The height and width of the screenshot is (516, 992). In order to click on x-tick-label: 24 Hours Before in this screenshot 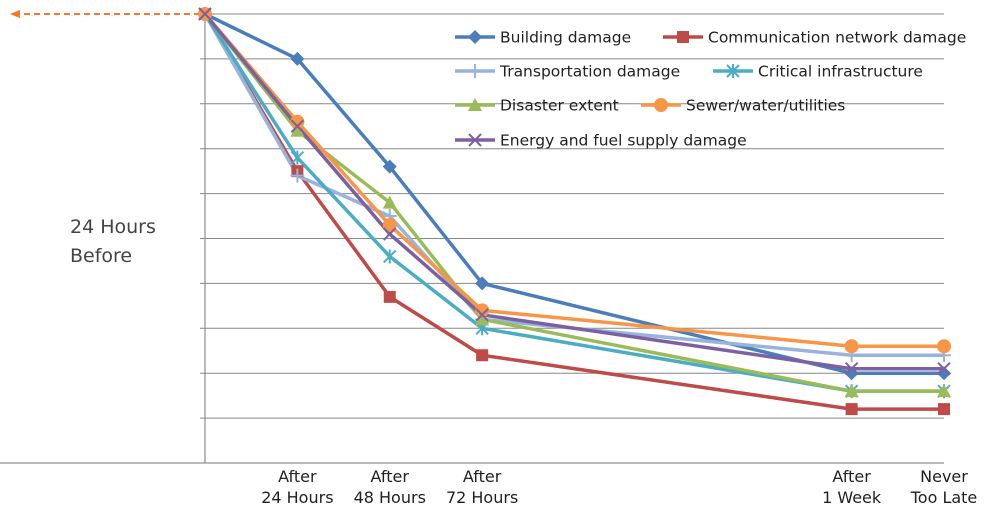, I will do `click(113, 241)`.